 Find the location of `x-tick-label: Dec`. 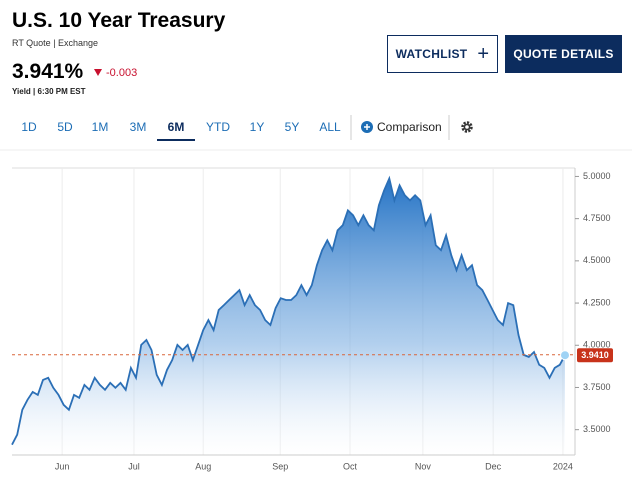

x-tick-label: Dec is located at coordinates (493, 466).